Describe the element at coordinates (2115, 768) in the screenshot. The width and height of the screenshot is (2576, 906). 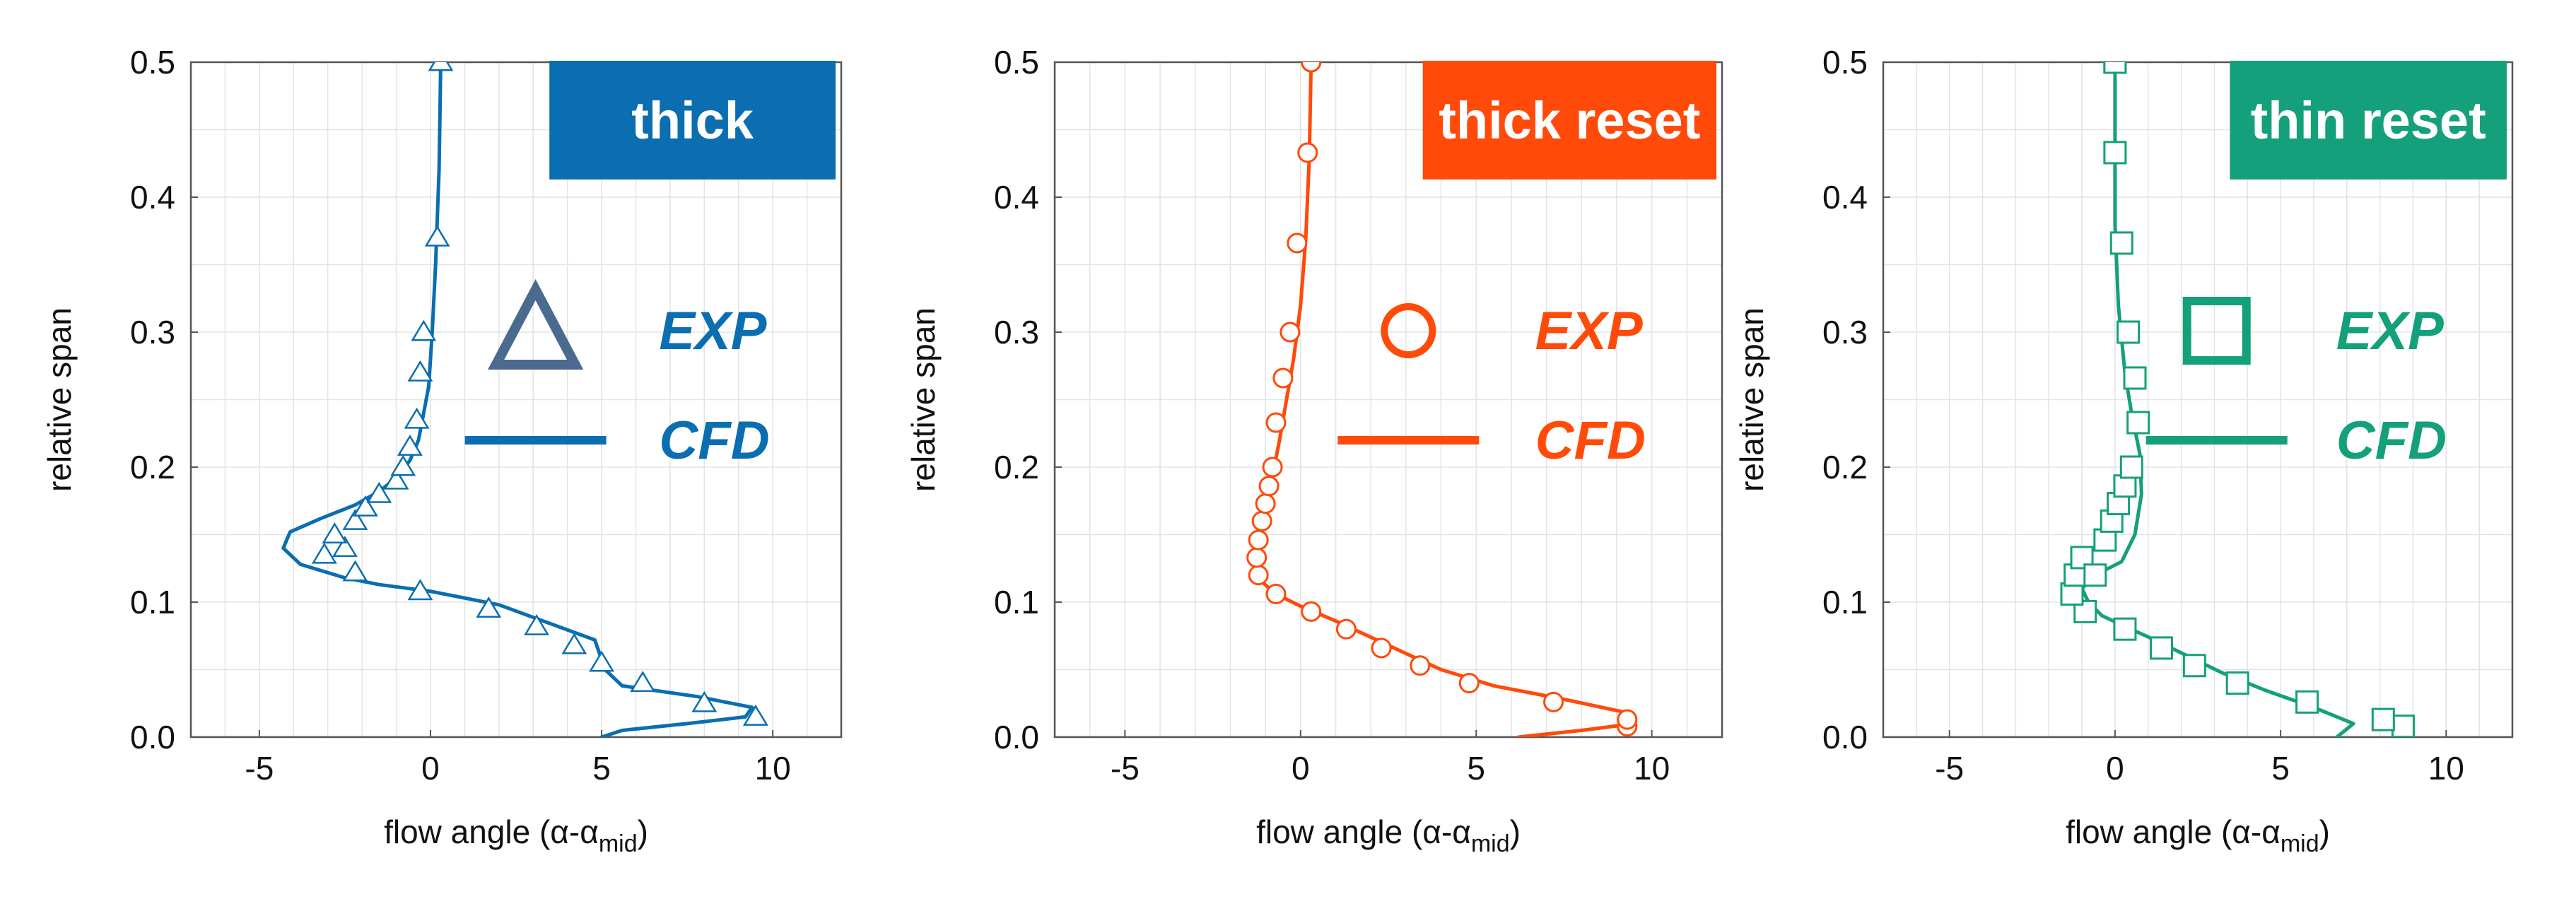
I see `x-tick-label: 0` at that location.